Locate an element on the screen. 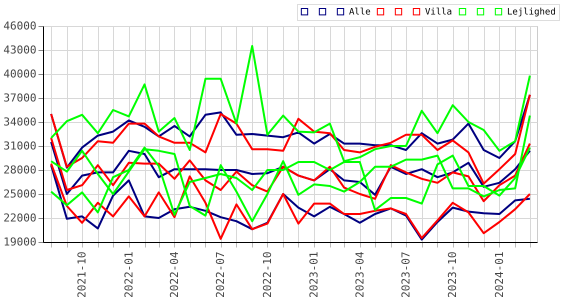  legend-label: Villa is located at coordinates (438, 13).